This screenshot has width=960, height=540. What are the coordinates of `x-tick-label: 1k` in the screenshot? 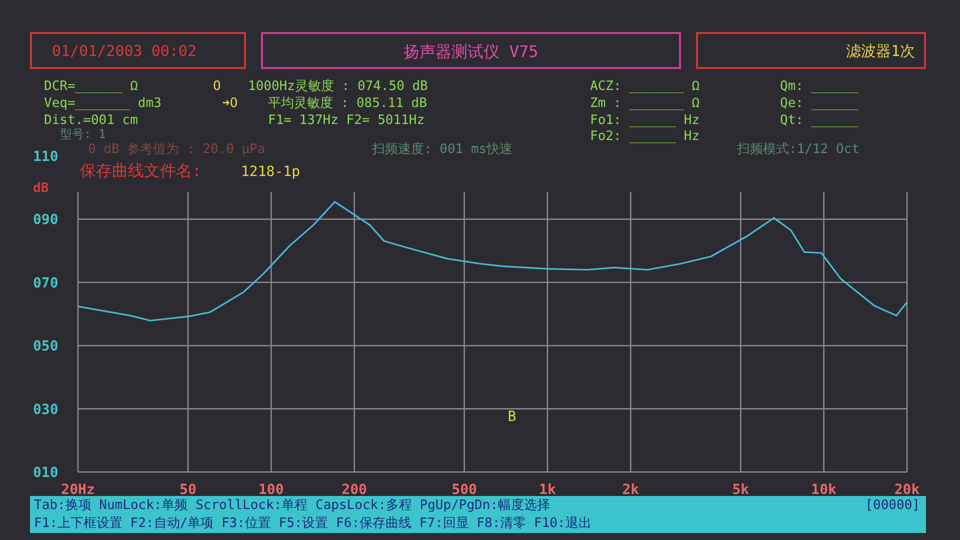 It's located at (547, 490).